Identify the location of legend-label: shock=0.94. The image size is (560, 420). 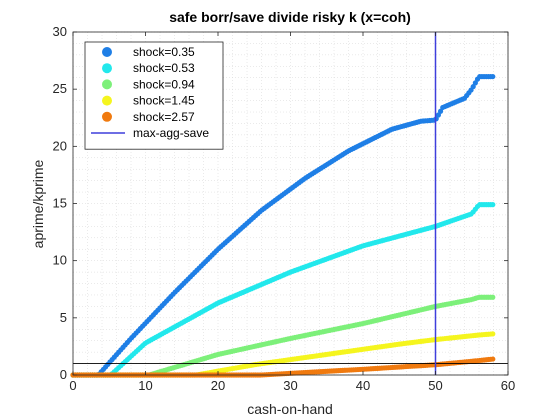
(164, 84).